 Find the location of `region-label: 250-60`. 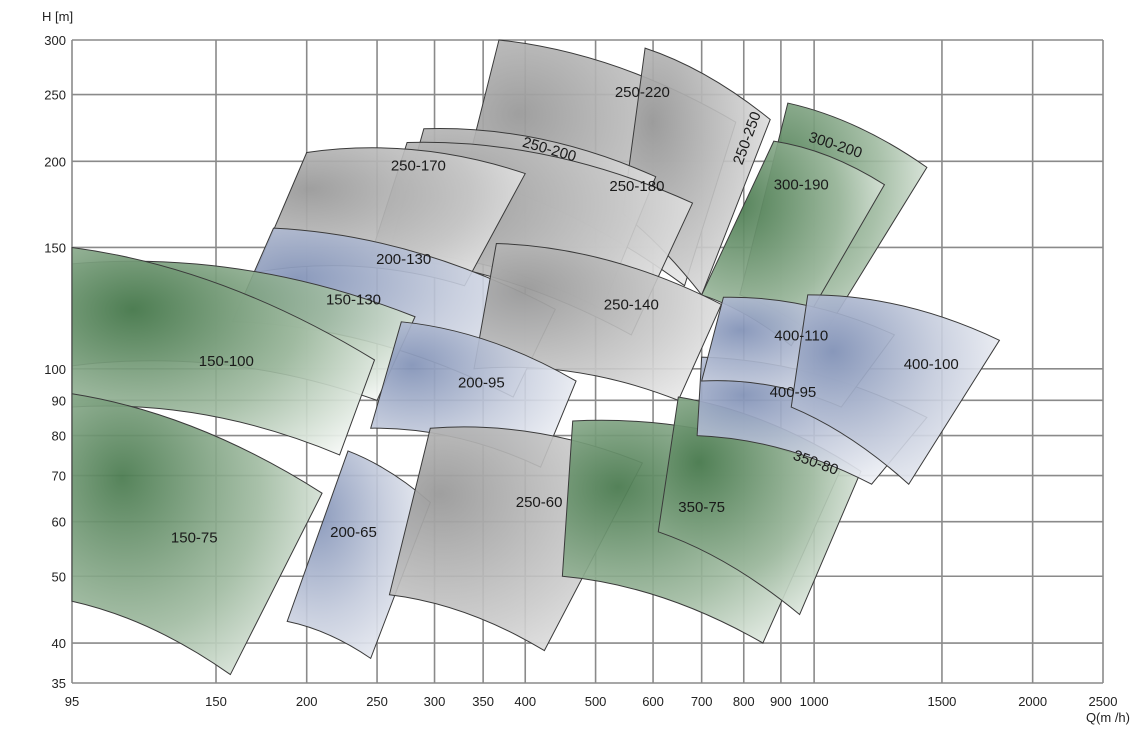

region-label: 250-60 is located at coordinates (539, 502).